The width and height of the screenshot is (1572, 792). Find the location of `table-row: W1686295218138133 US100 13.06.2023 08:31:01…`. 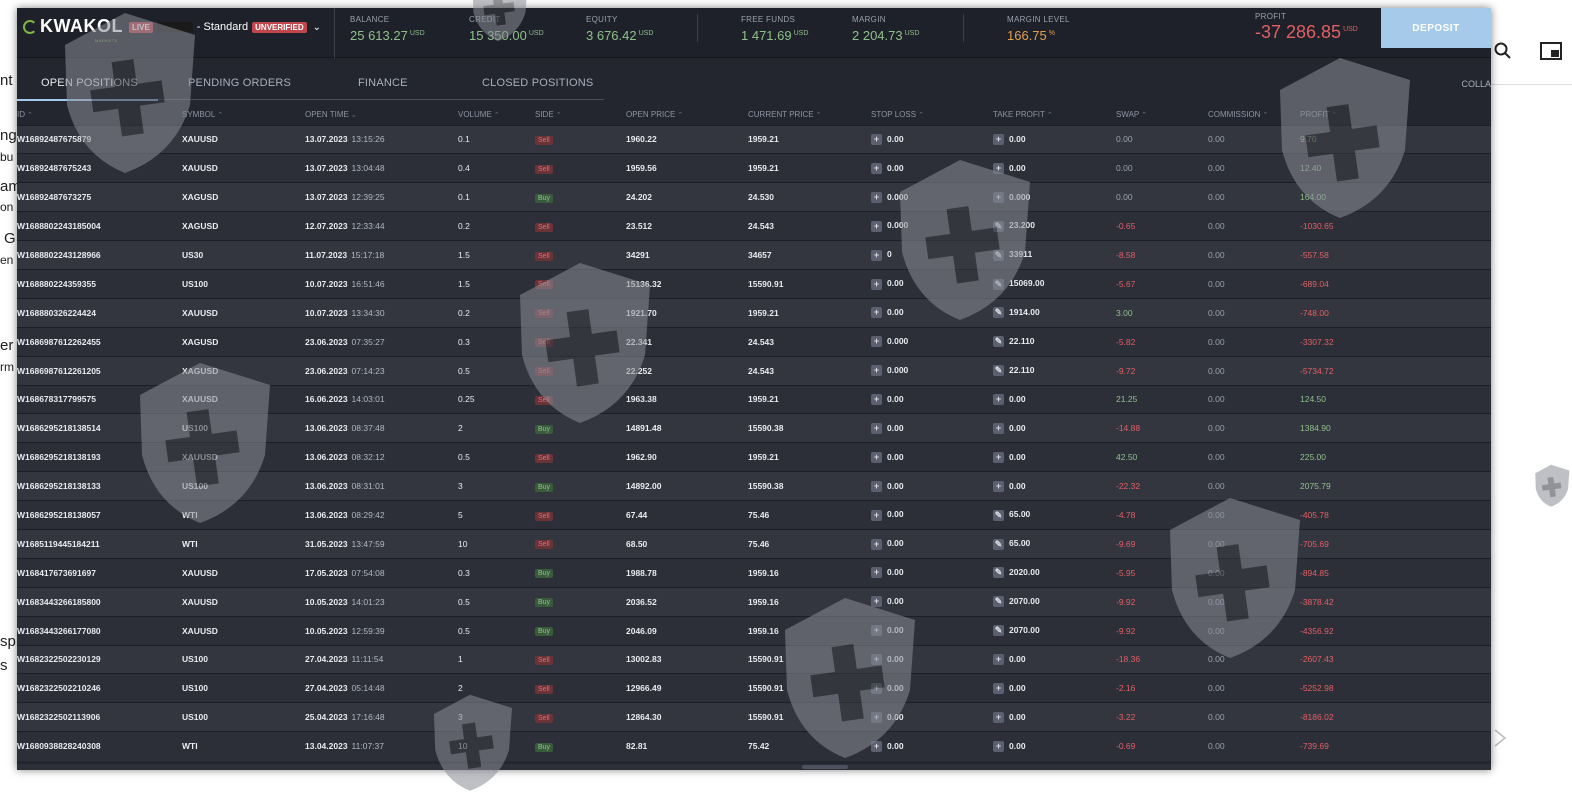

table-row: W1686295218138133 US100 13.06.2023 08:31:01… is located at coordinates (754, 486).